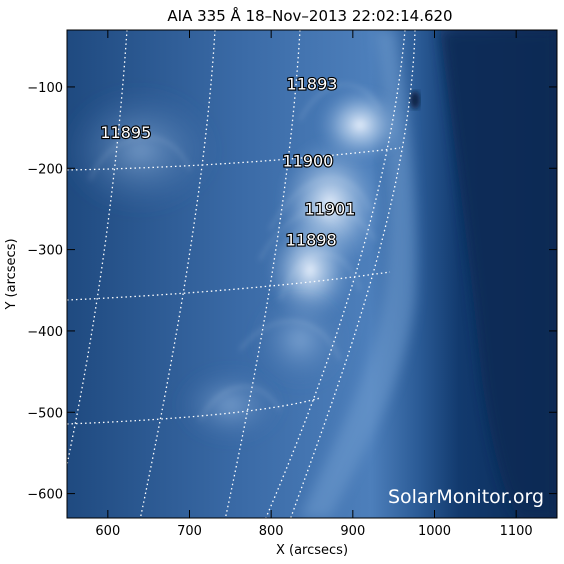 The height and width of the screenshot is (564, 564). Describe the element at coordinates (312, 83) in the screenshot. I see `active-region-label: 11893` at that location.